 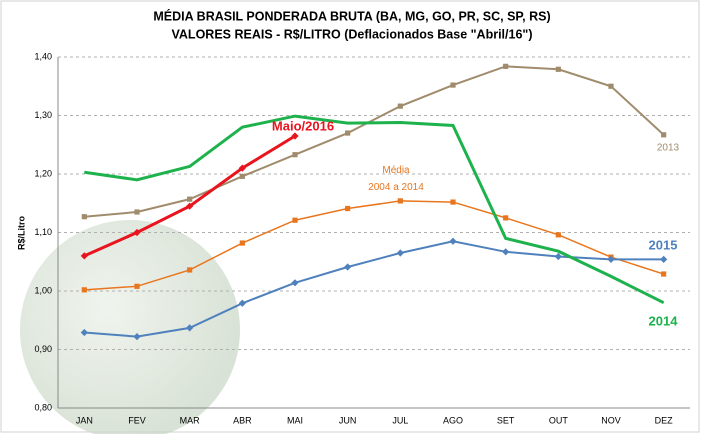 What do you see at coordinates (663, 244) in the screenshot?
I see `series-label: 2015` at bounding box center [663, 244].